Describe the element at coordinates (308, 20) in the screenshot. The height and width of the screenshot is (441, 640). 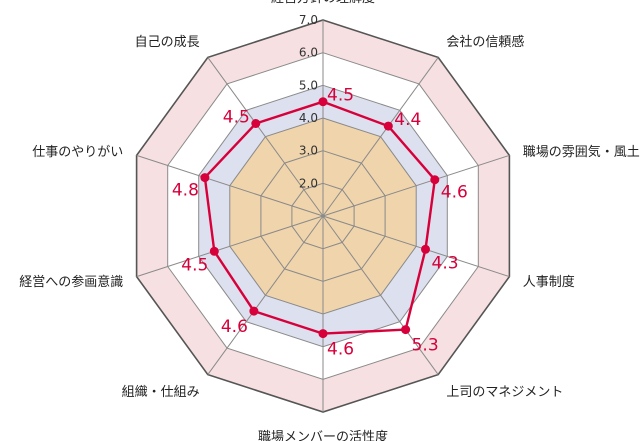
I see `tick-label: 7.0` at that location.